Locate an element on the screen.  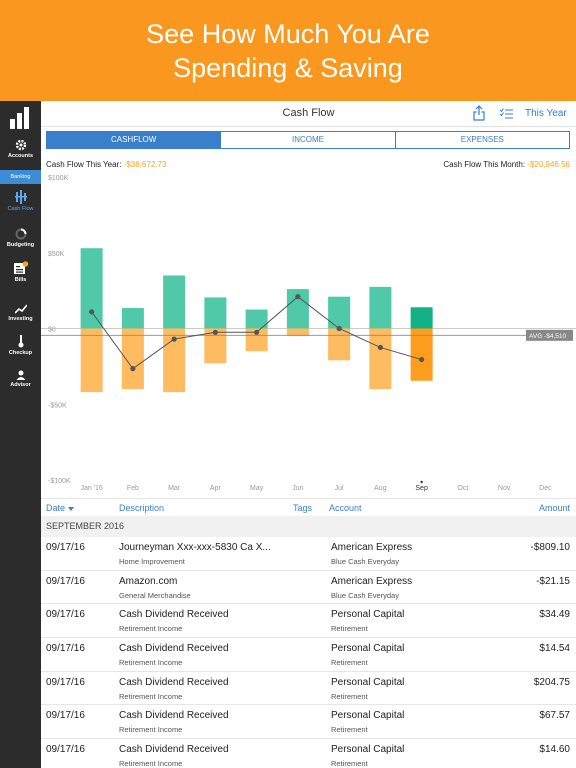
sidebar-item-bills: Bills is located at coordinates (20, 272).